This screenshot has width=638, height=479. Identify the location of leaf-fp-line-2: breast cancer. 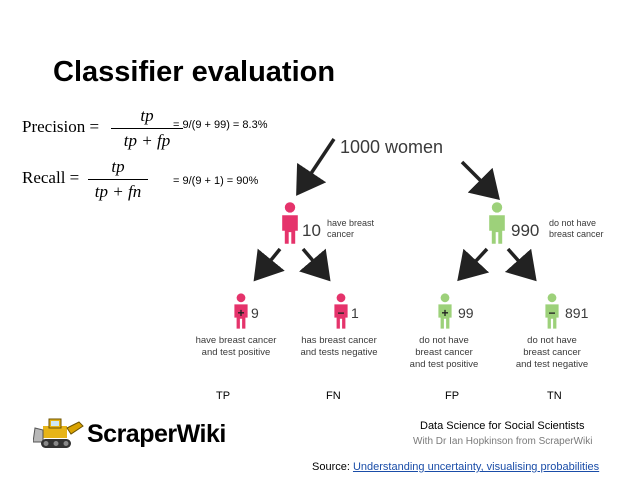
(444, 352).